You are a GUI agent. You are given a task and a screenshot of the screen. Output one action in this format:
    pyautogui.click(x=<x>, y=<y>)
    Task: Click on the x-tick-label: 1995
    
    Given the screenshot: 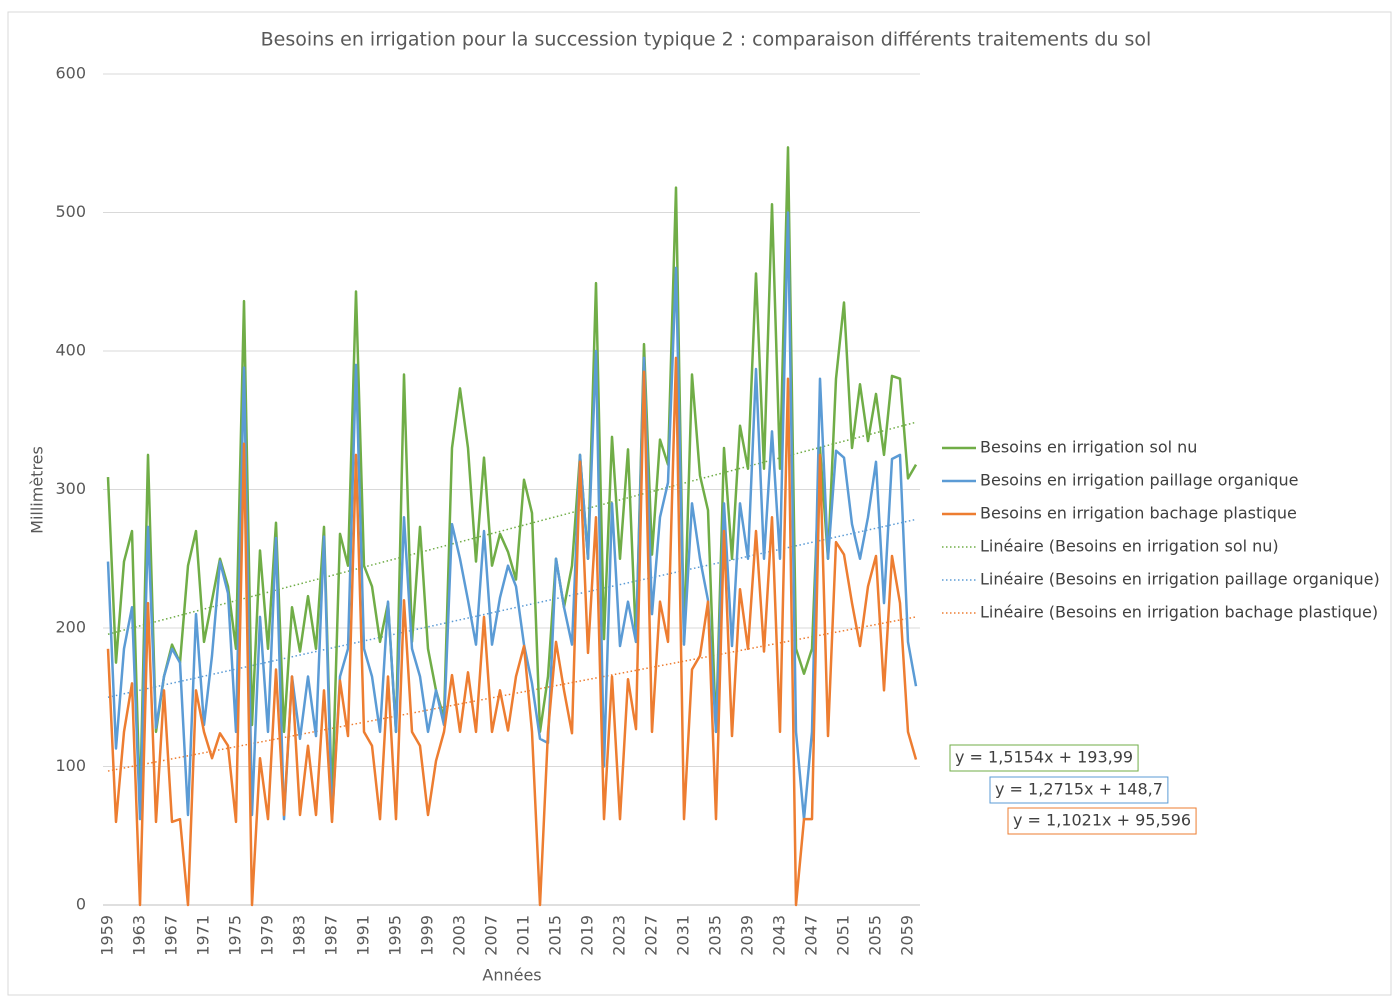 What is the action you would take?
    pyautogui.click(x=395, y=935)
    